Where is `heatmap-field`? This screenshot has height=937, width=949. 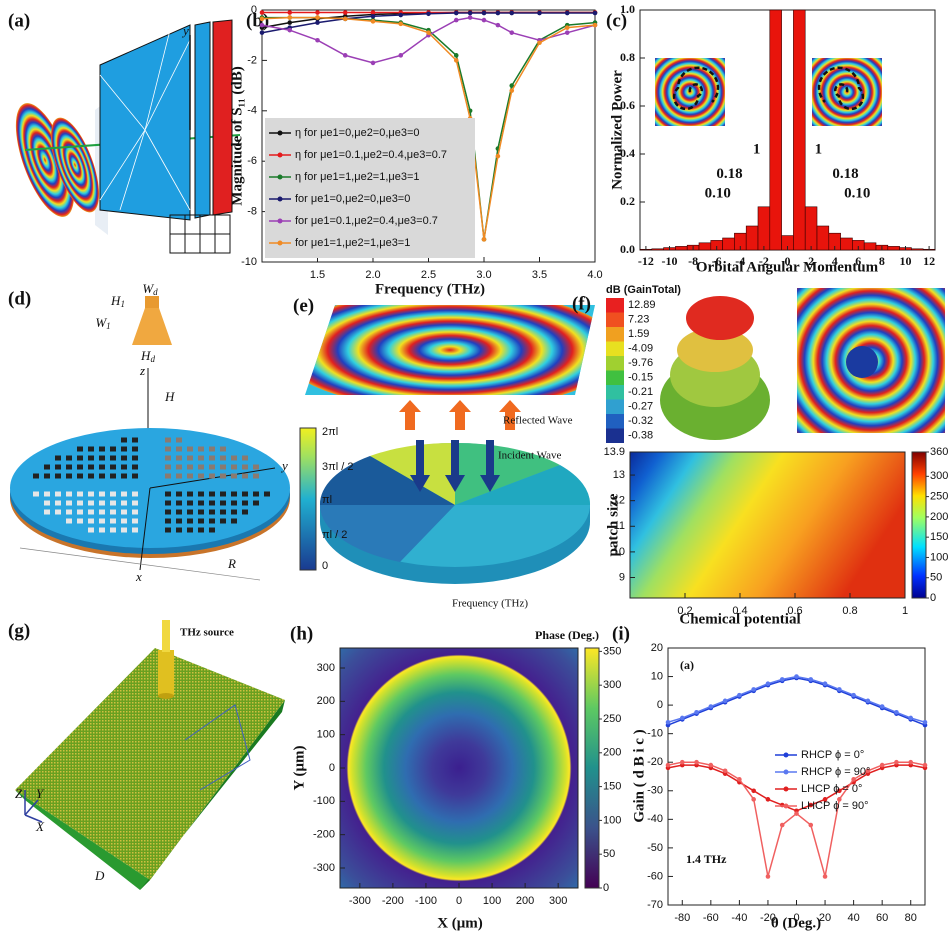 heatmap-field is located at coordinates (767, 525).